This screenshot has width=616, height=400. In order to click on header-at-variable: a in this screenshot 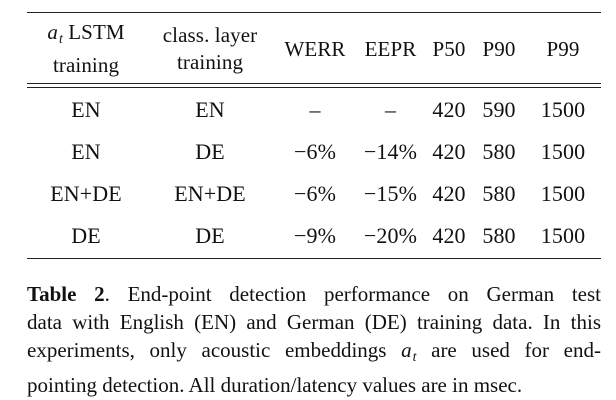, I will do `click(52, 32)`.